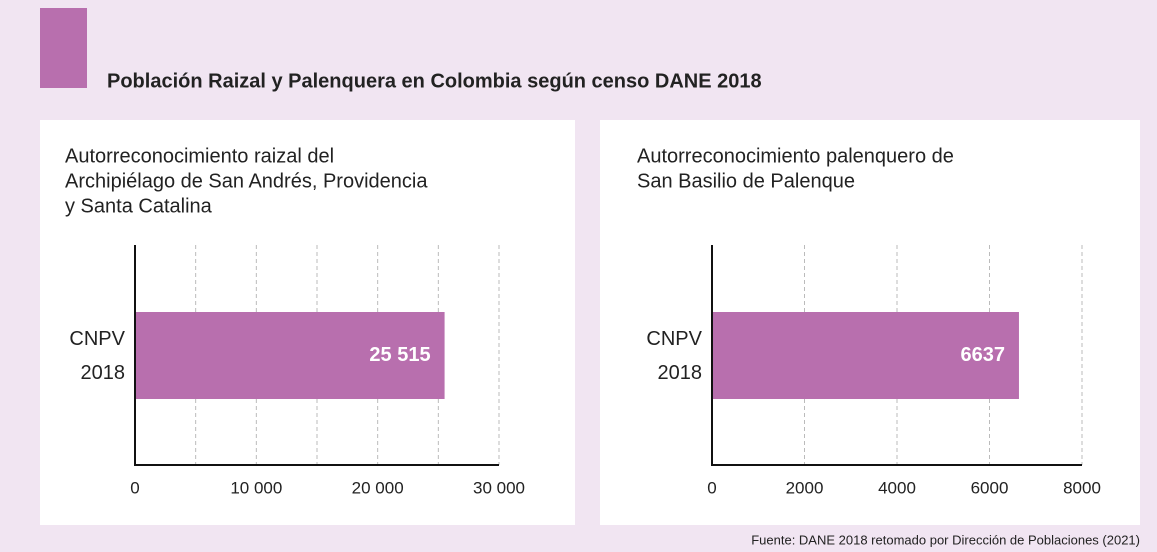 The width and height of the screenshot is (1157, 552). Describe the element at coordinates (246, 181) in the screenshot. I see `chart-title: Archipiélago de San Andrés, Providencia` at that location.